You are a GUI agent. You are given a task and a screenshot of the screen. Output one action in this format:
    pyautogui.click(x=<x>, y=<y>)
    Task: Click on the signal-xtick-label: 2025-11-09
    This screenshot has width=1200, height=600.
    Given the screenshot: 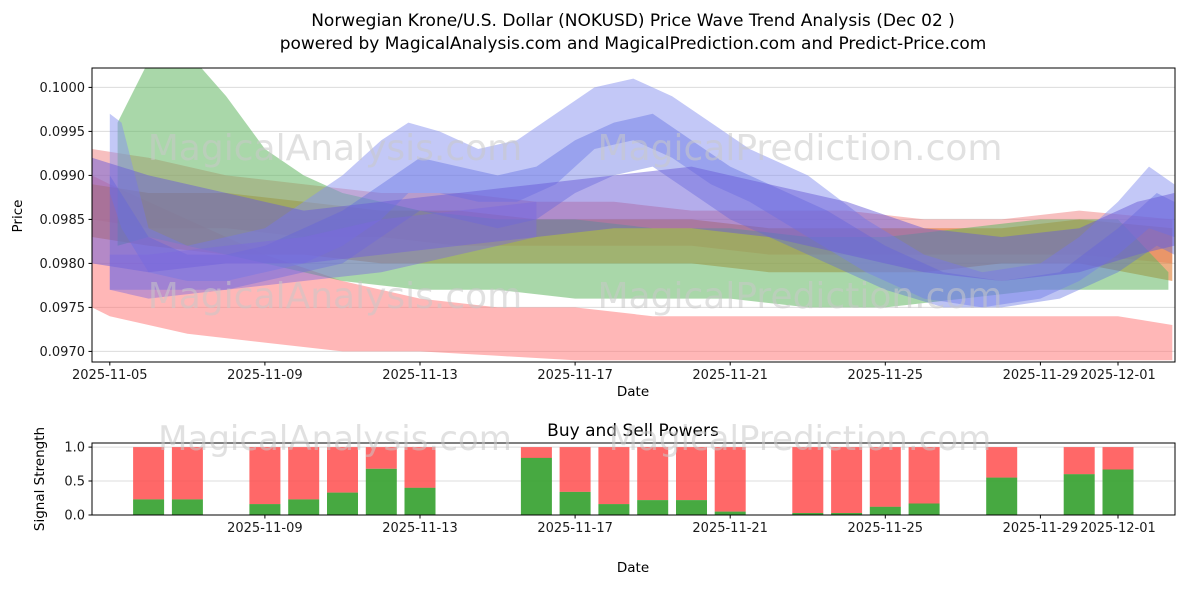 What is the action you would take?
    pyautogui.click(x=265, y=528)
    